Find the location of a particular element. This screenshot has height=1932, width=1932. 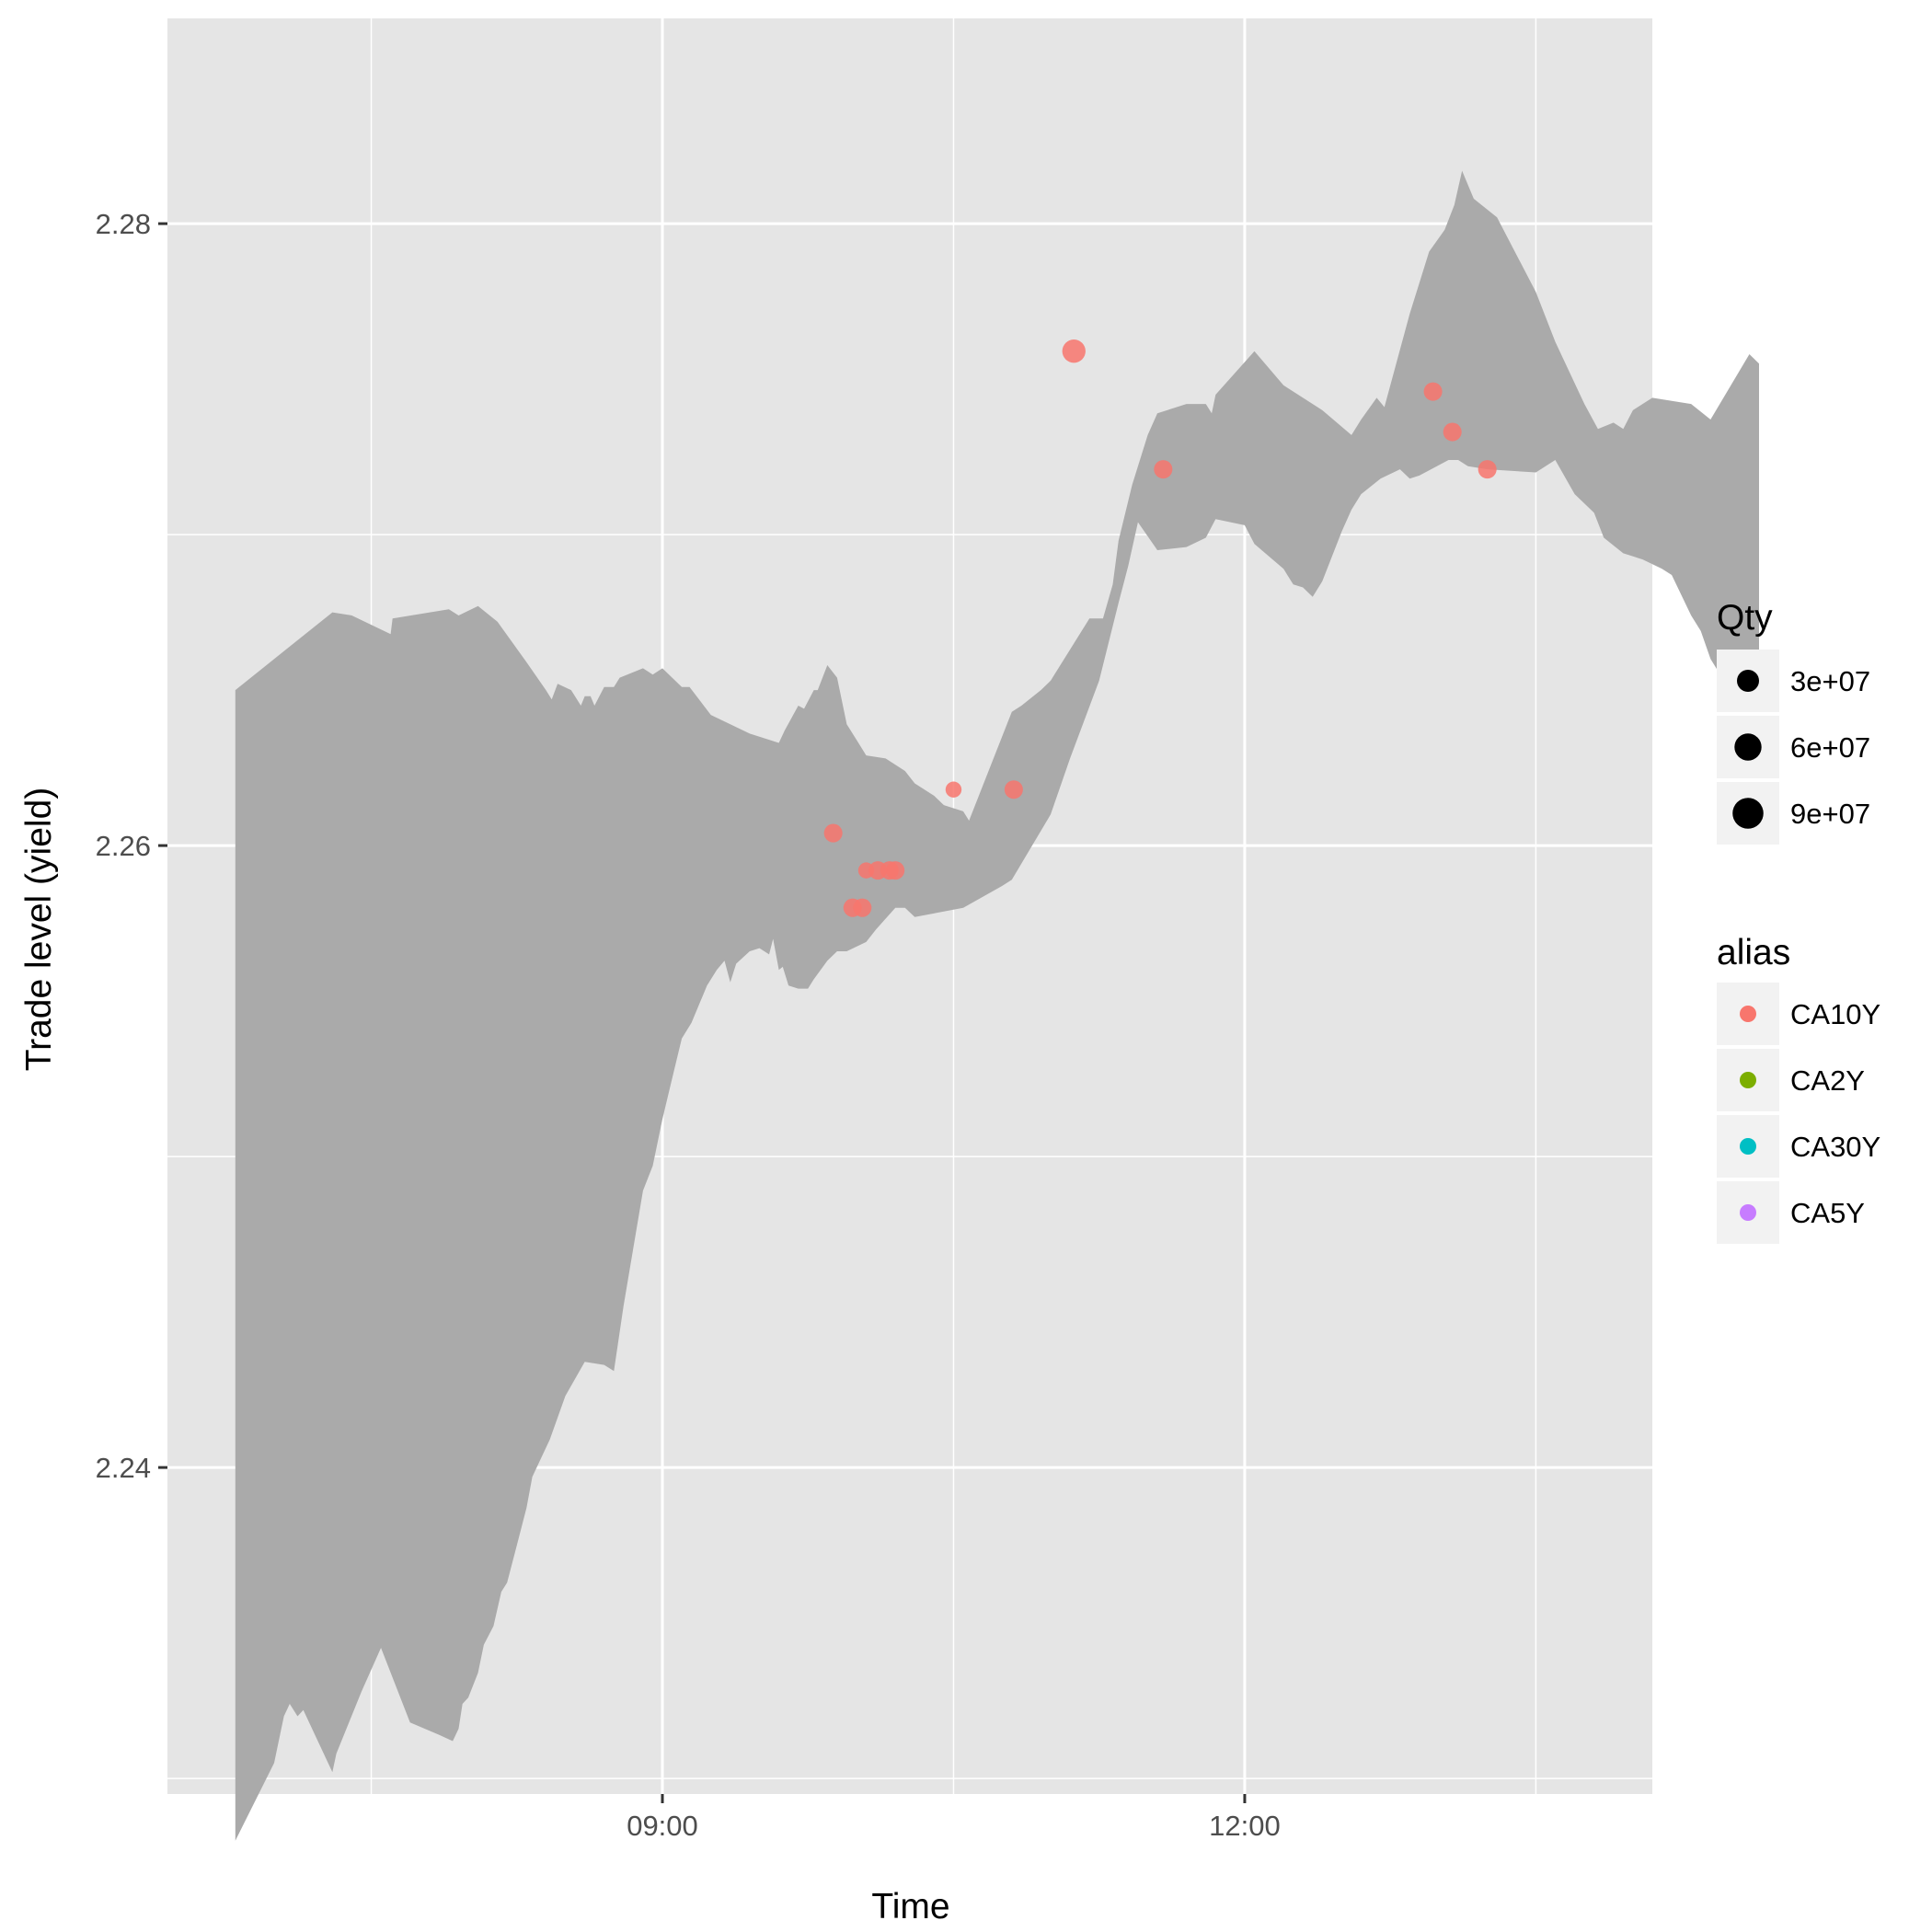

legend-size: Qty 3e+07 6e+07 9e+07 is located at coordinates (1793, 721).